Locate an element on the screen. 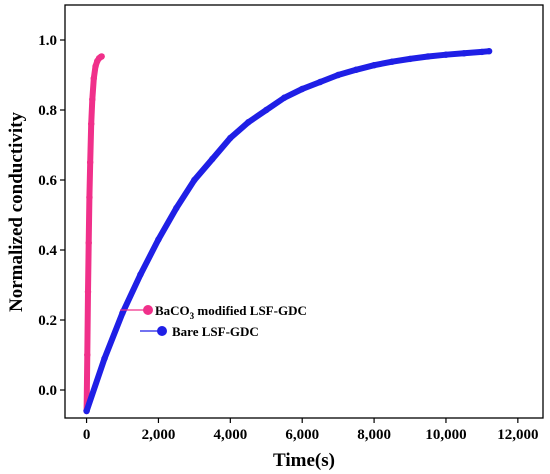  legend: BaCO3 modified LSF-GDC Bare LSF-GDC is located at coordinates (213, 321).